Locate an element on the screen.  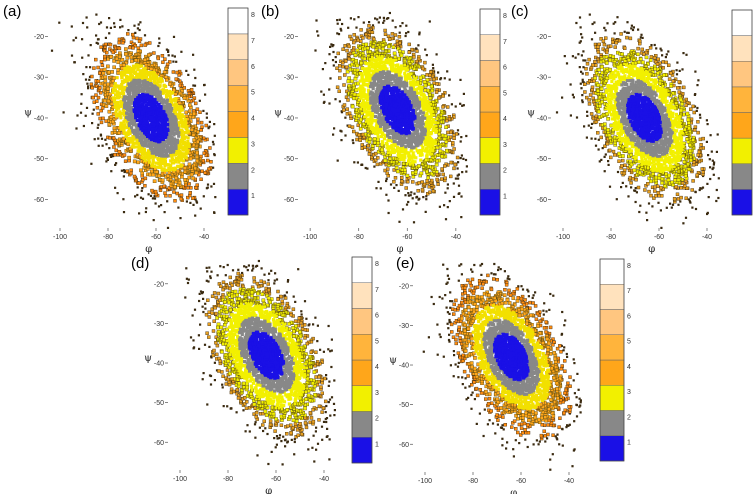
colorbar-label: 1 is located at coordinates (253, 196).